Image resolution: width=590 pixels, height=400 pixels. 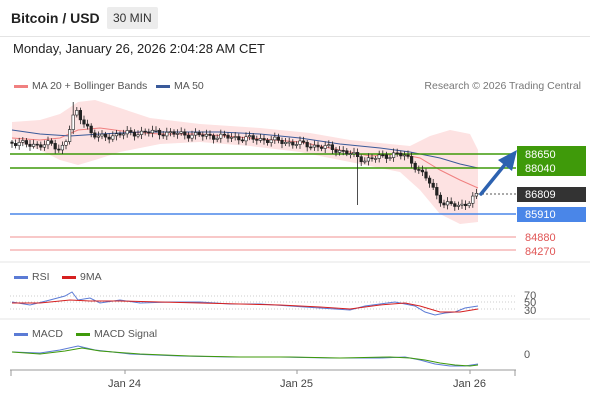 I want to click on legend-rsi: RSI, so click(x=32, y=277).